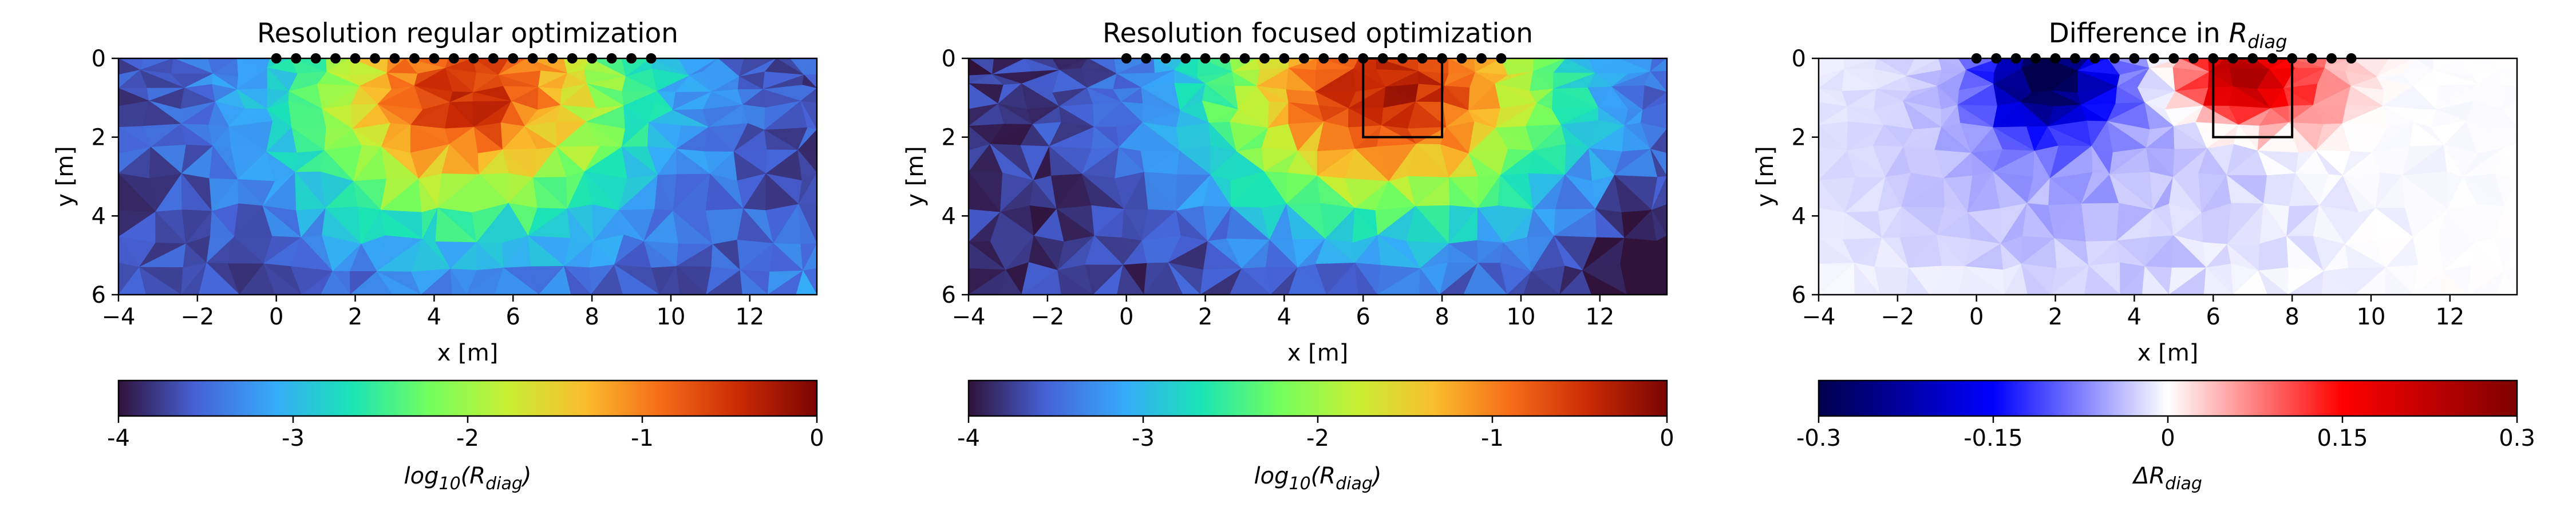 Image resolution: width=2576 pixels, height=515 pixels. I want to click on colorbar-tick-label: -0.3, so click(1818, 438).